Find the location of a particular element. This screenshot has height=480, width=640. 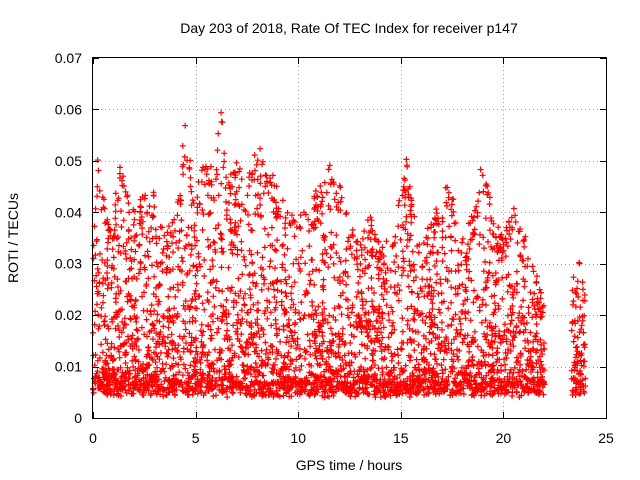

x-axis-label: GPS time / hours is located at coordinates (349, 465).